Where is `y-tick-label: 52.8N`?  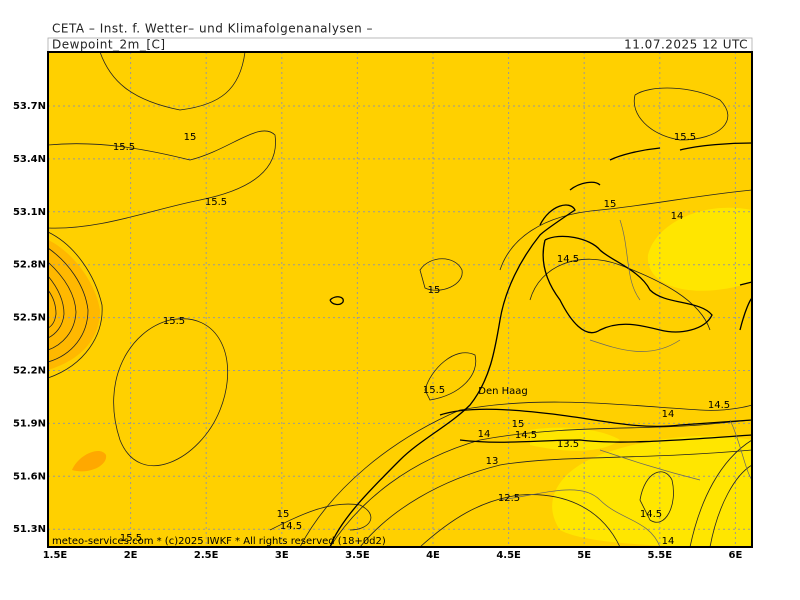 y-tick-label: 52.8N is located at coordinates (29, 265).